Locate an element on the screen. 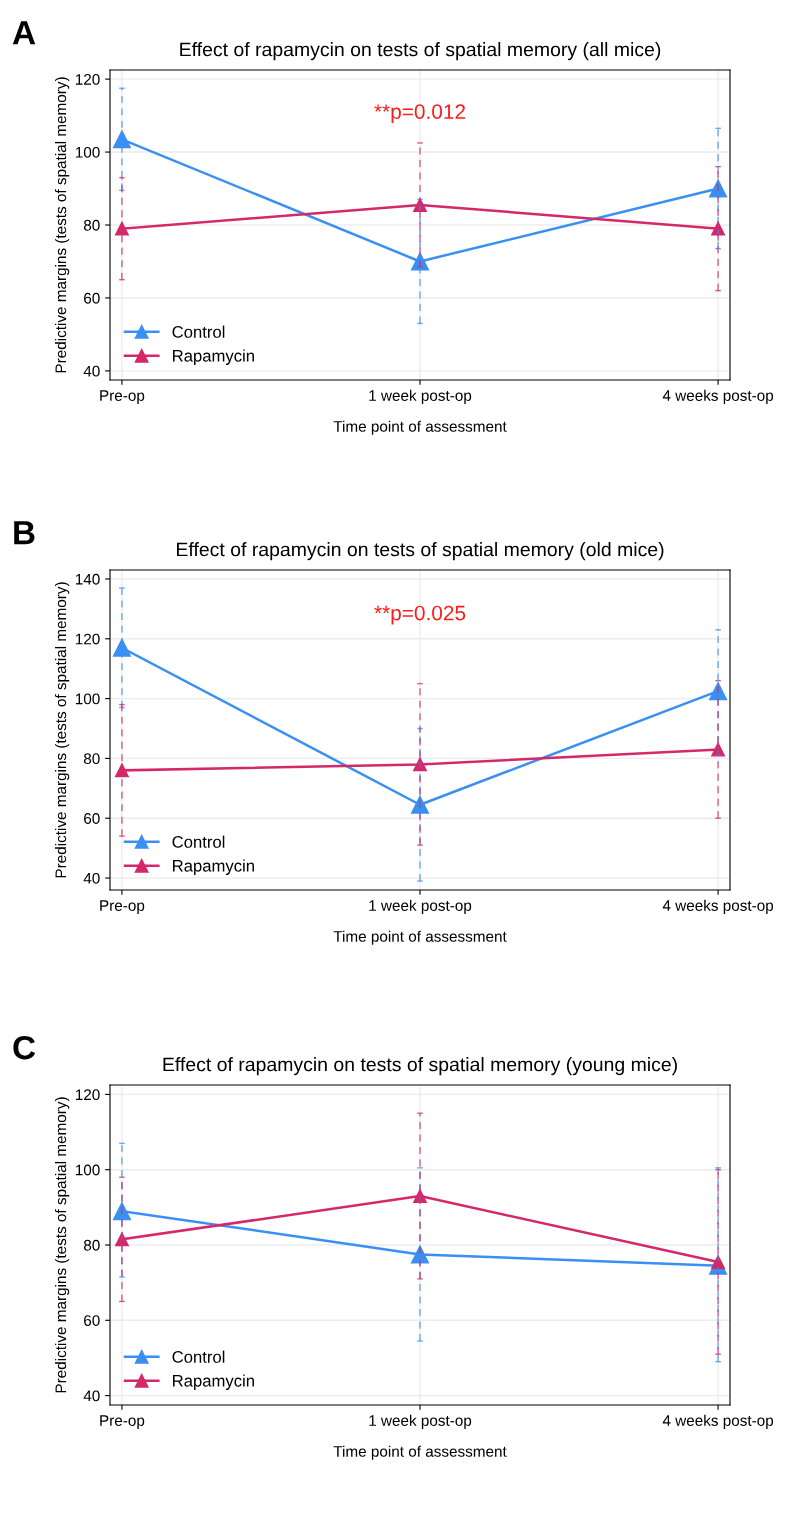  y-tick-label: 140 is located at coordinates (87, 579).